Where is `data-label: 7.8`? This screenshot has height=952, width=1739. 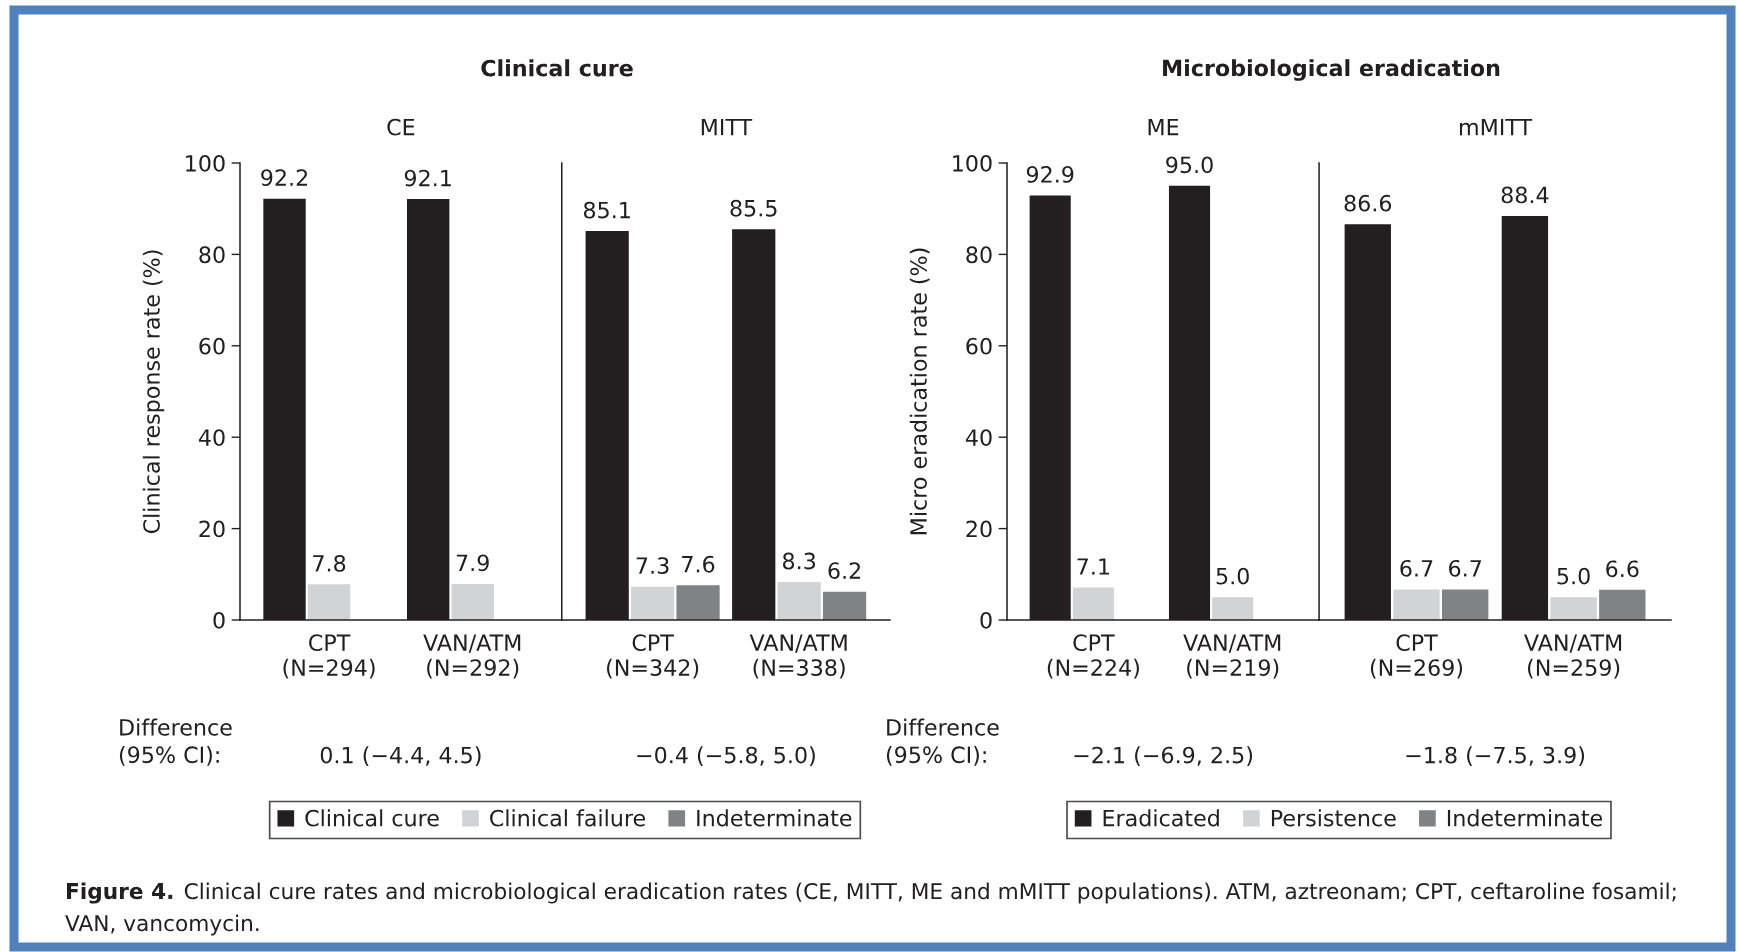 data-label: 7.8 is located at coordinates (329, 563).